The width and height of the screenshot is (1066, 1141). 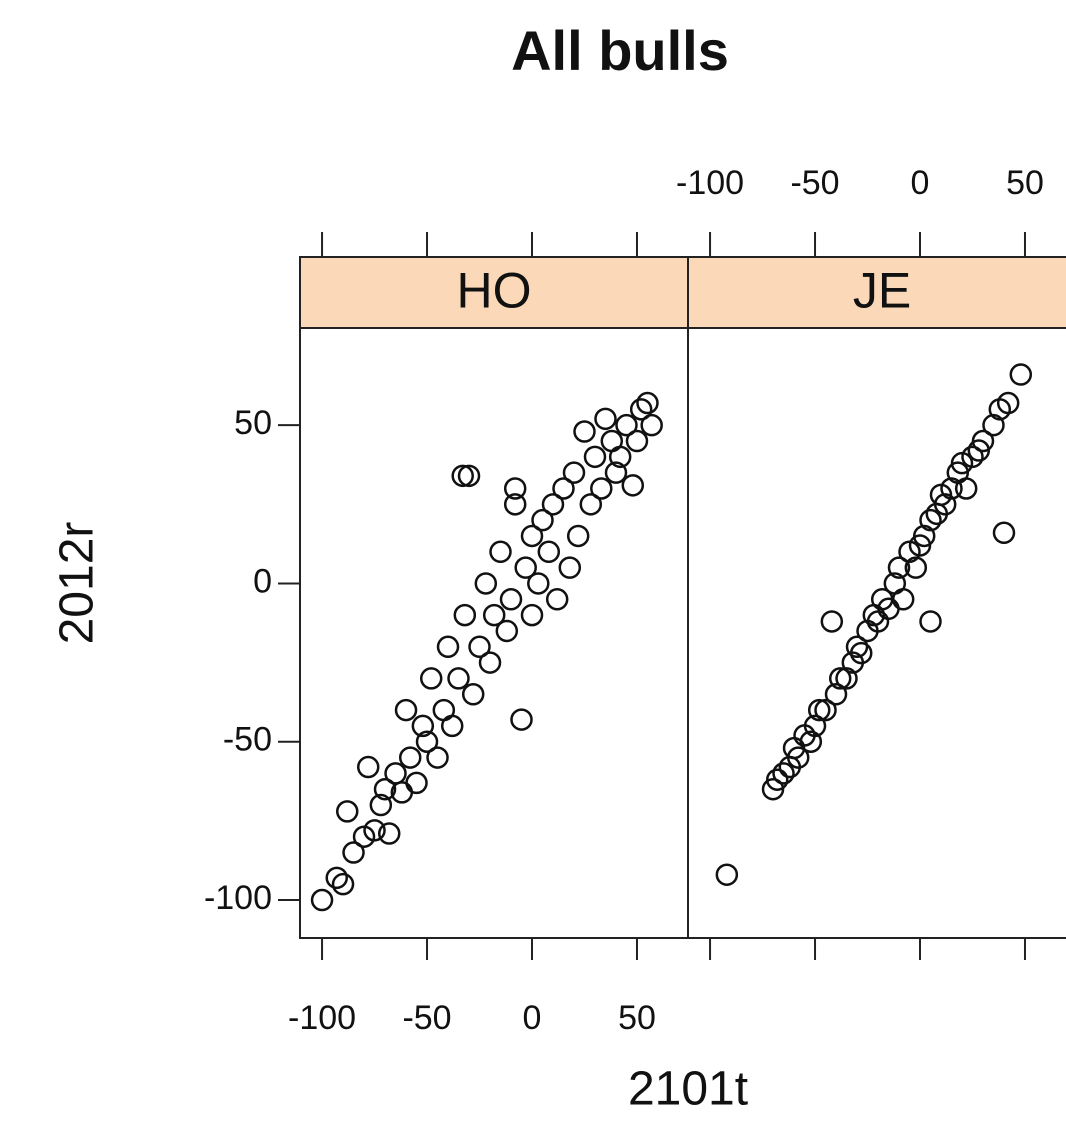 What do you see at coordinates (688, 1089) in the screenshot?
I see `x-axis-label: 2101t` at bounding box center [688, 1089].